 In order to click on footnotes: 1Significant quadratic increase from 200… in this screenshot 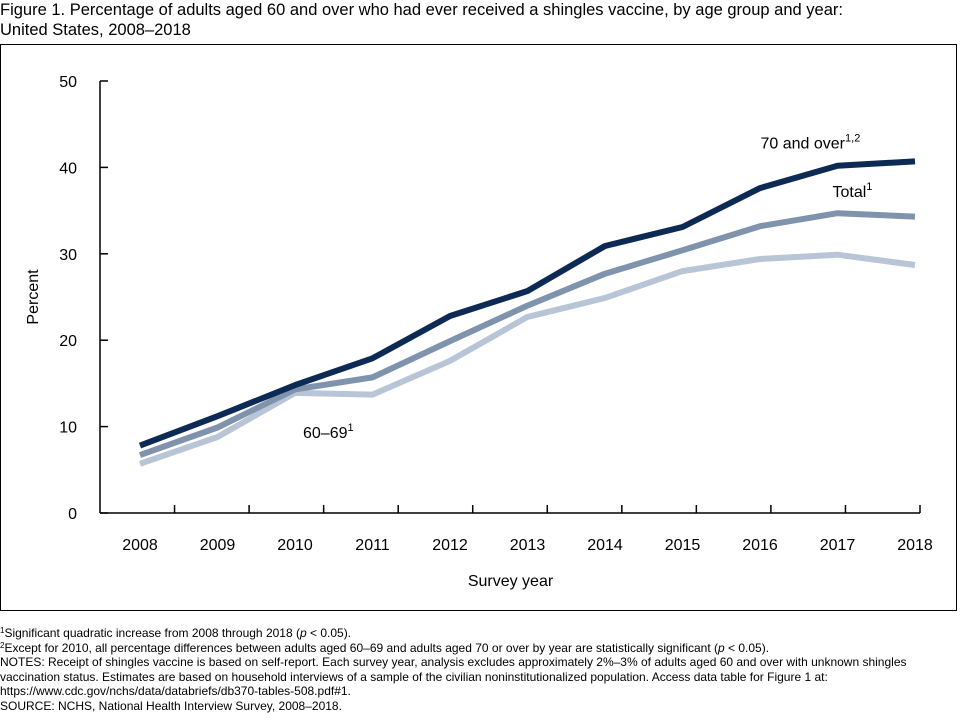, I will do `click(479, 669)`.